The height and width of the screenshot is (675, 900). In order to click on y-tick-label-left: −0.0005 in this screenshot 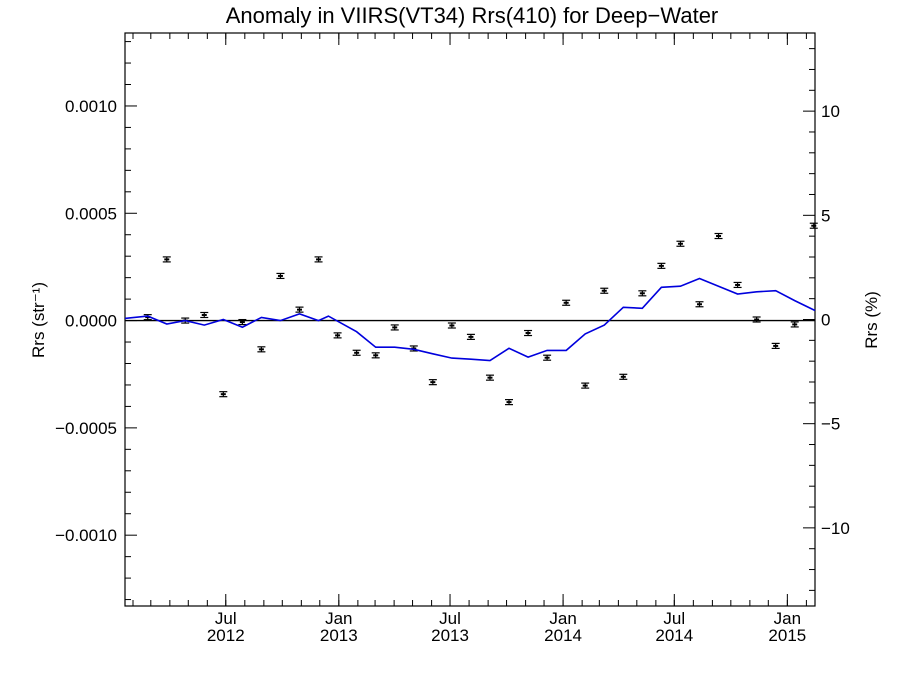, I will do `click(86, 428)`.